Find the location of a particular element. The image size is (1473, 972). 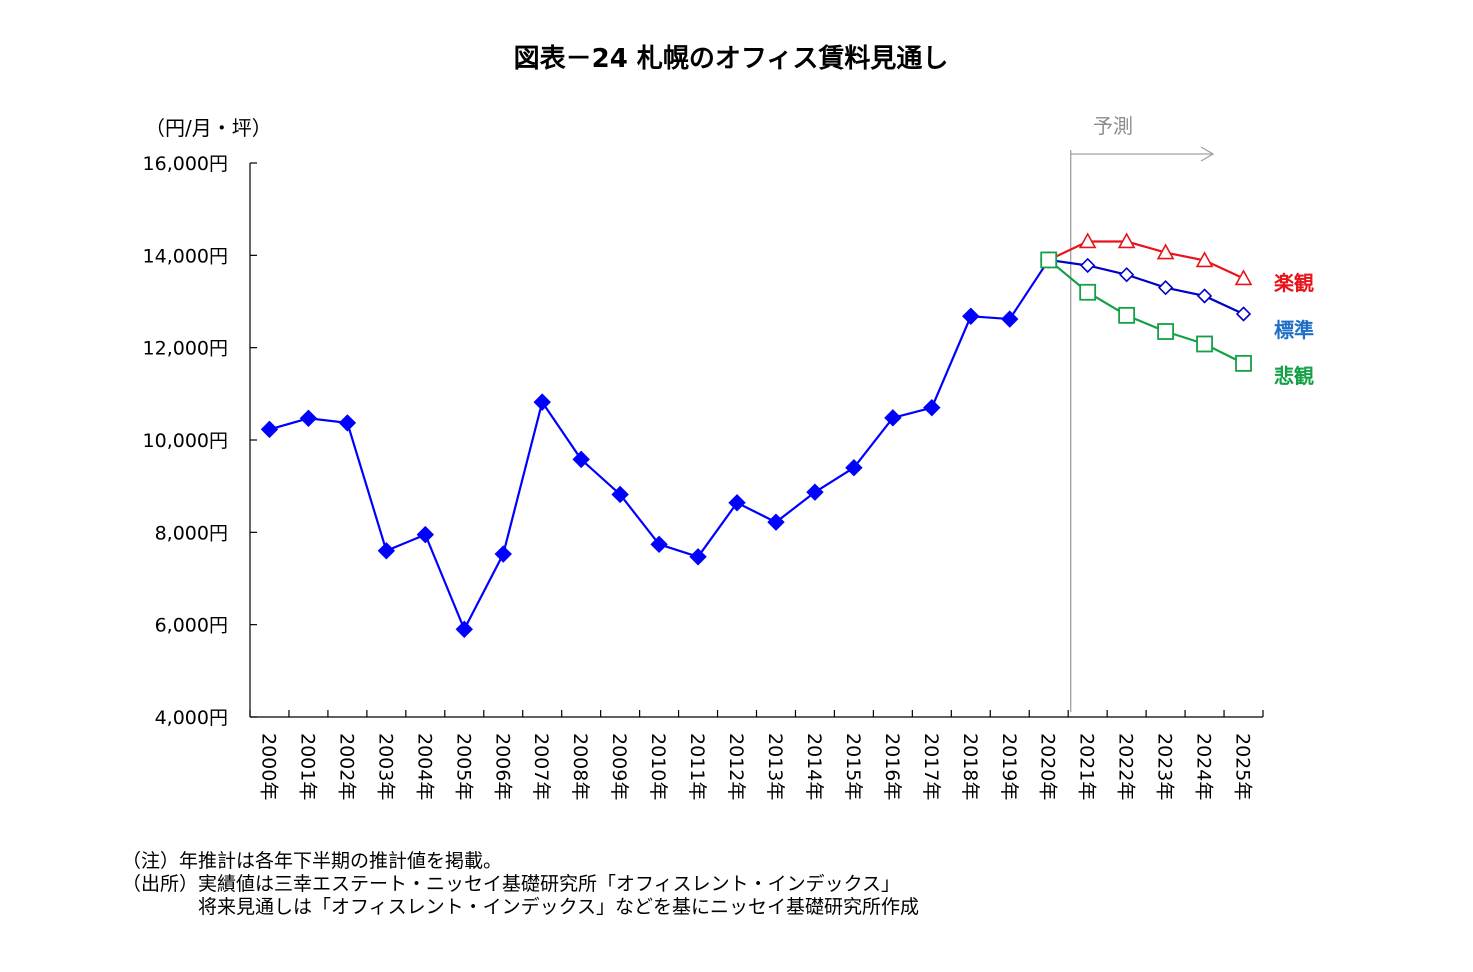

note-3: 将来見通しは「オフィスレント・インデックス」などを基にニッセイ基礎研究所作成 is located at coordinates (521, 907).